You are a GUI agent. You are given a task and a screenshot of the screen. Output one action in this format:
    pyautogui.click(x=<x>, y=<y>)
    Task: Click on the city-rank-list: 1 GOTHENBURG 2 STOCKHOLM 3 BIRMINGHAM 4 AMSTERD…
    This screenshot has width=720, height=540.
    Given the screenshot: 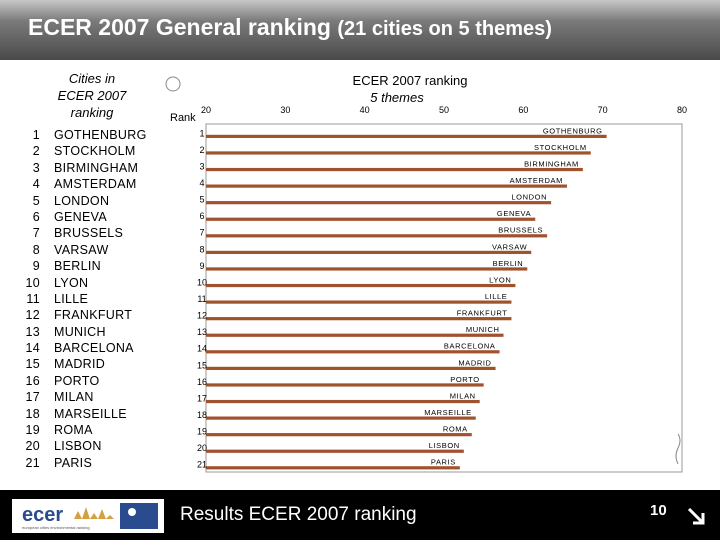 What is the action you would take?
    pyautogui.click(x=93, y=299)
    